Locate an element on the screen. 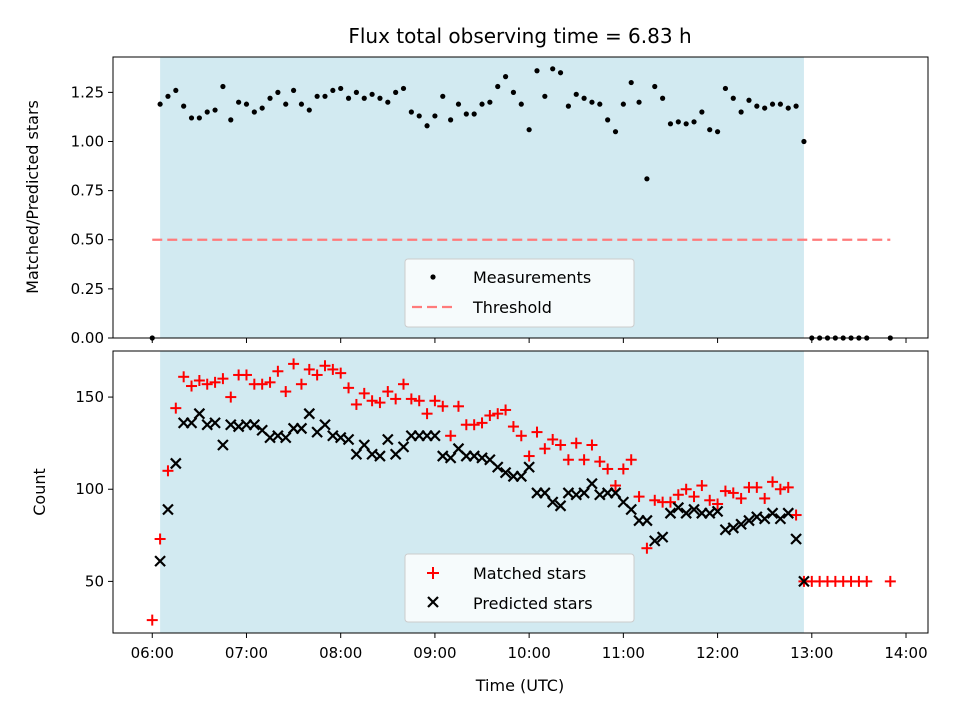 The image size is (960, 720). bottom-legend: Matched stars Predicted stars is located at coordinates (519, 588).